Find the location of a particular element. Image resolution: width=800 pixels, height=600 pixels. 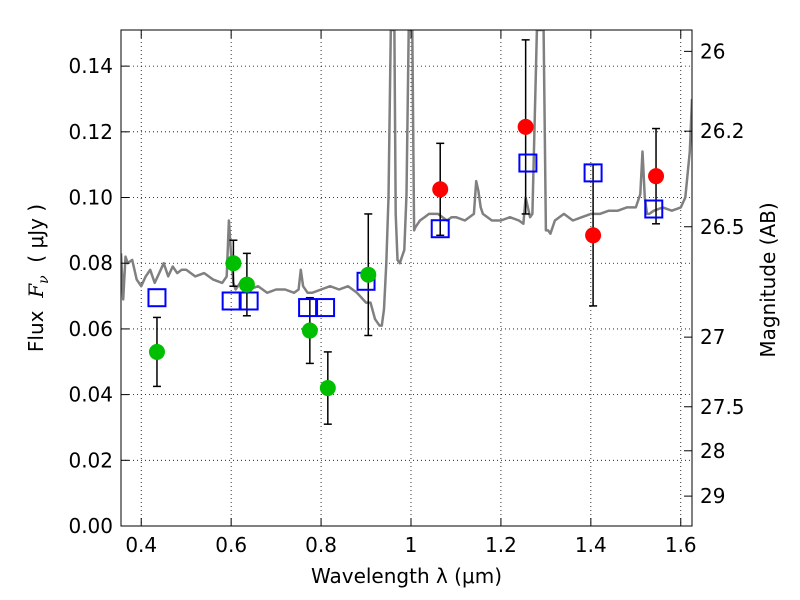

right-tick-label: 26.2 is located at coordinates (722, 131).